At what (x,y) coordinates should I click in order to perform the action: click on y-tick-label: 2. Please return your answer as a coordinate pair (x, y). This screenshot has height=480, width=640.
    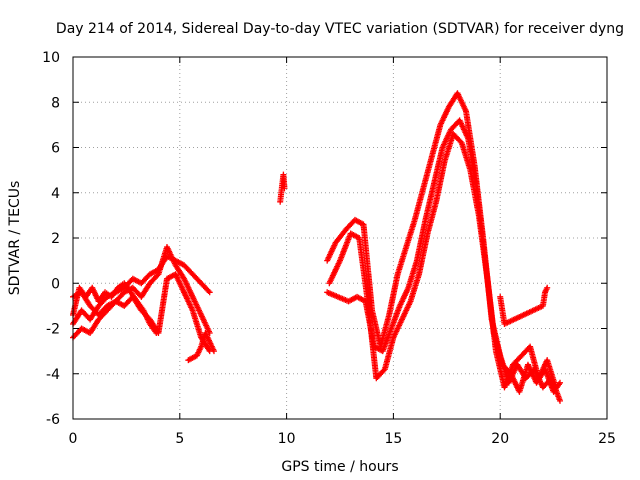
    Looking at the image, I should click on (55, 239).